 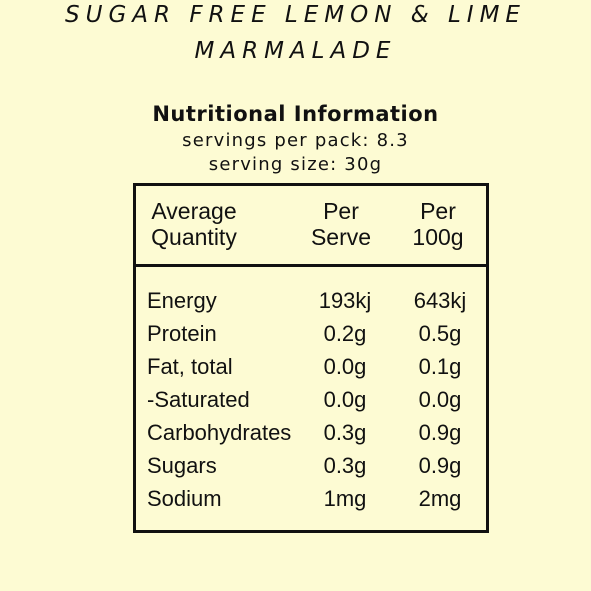 What do you see at coordinates (295, 140) in the screenshot?
I see `servings-per-pack: servings per pack: 8.3` at bounding box center [295, 140].